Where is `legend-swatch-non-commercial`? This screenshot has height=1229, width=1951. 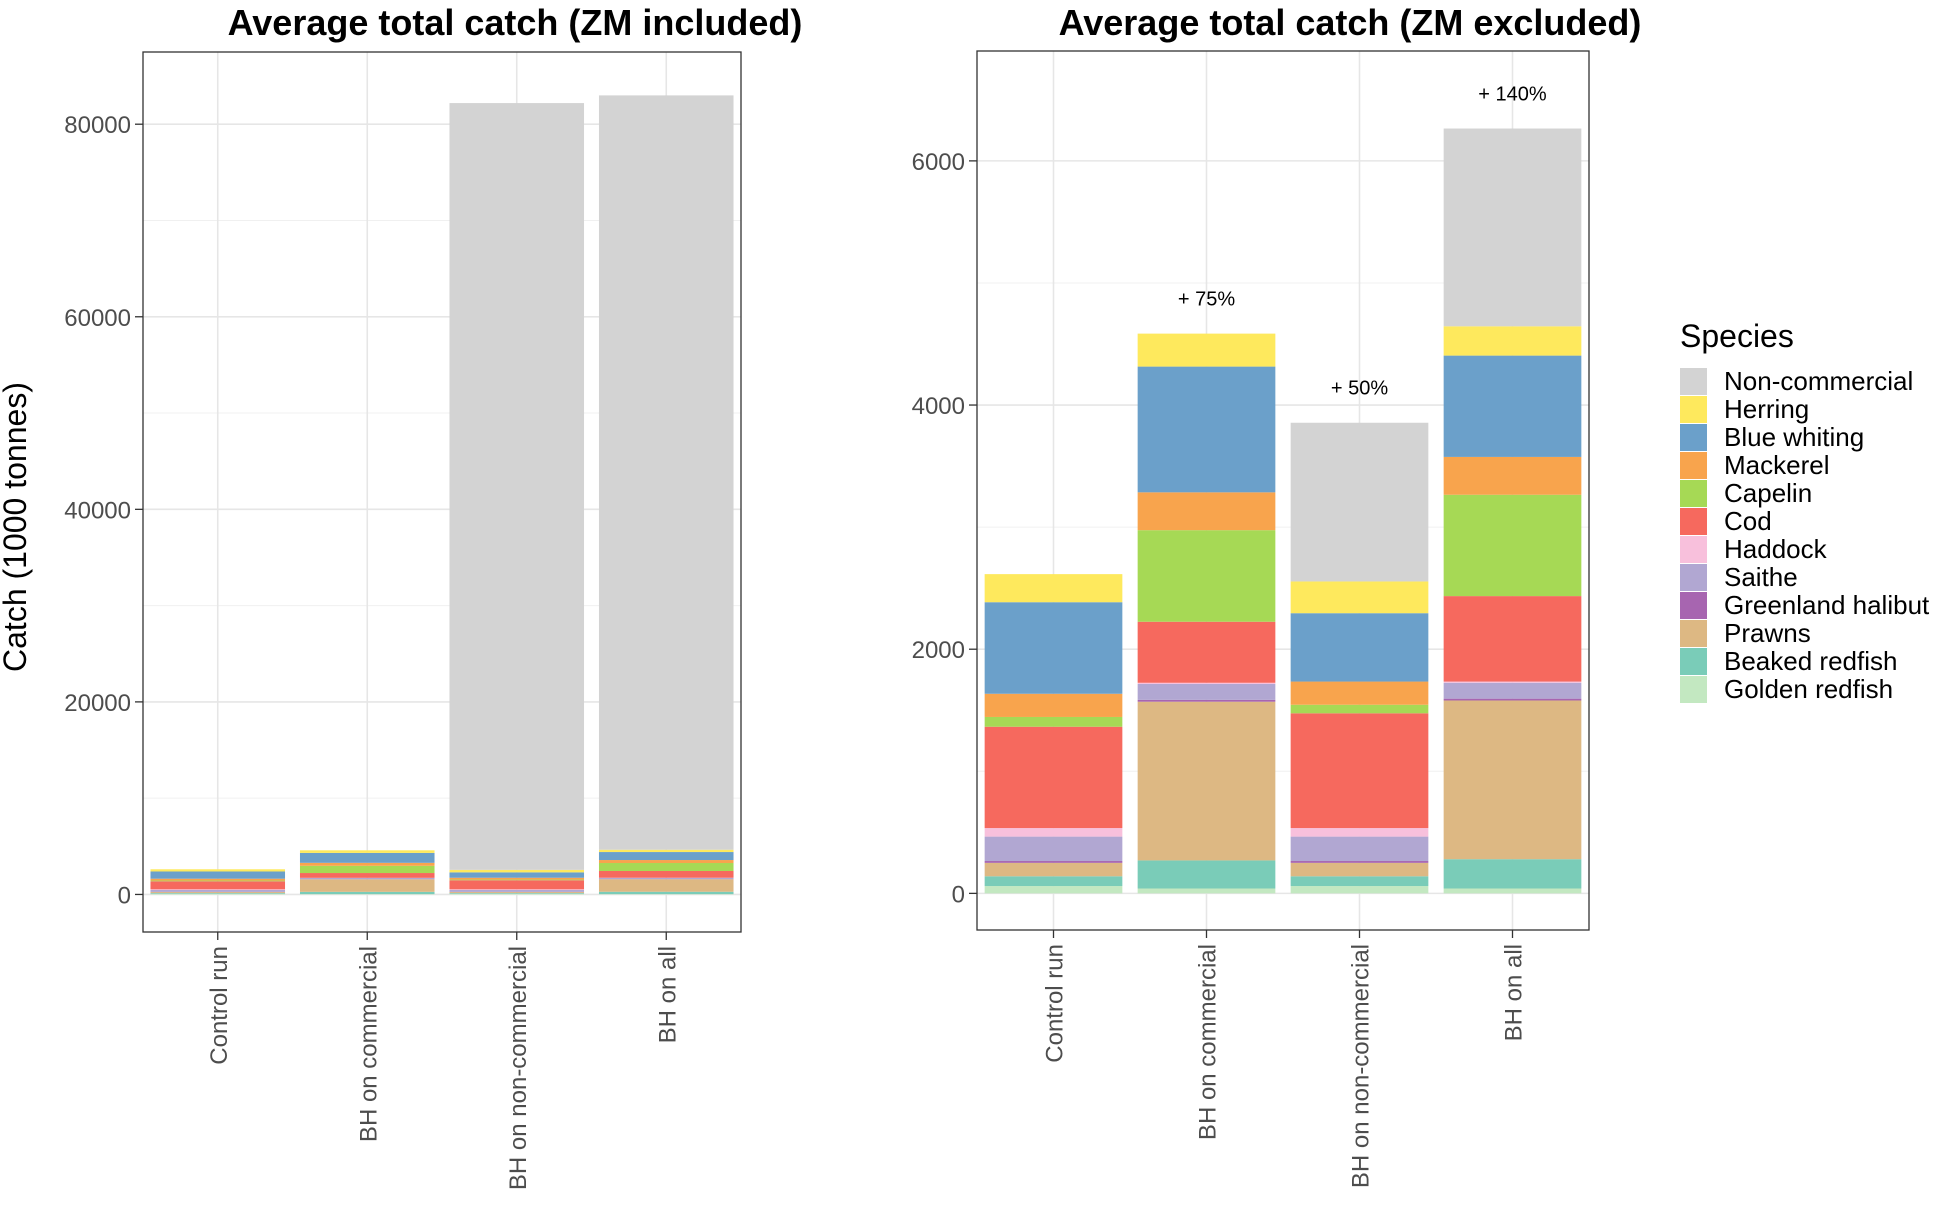 legend-swatch-non-commercial is located at coordinates (1693, 381).